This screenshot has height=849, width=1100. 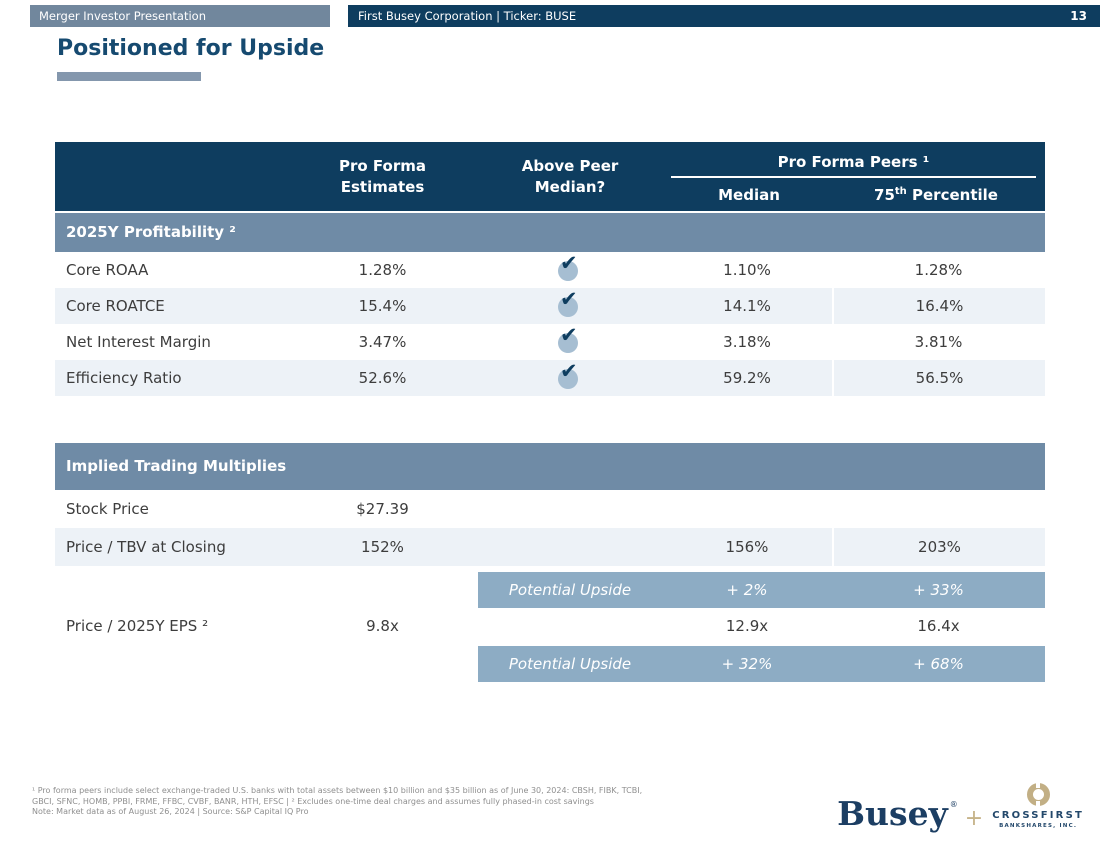 I want to click on table1-header-empty, so click(x=182, y=176).